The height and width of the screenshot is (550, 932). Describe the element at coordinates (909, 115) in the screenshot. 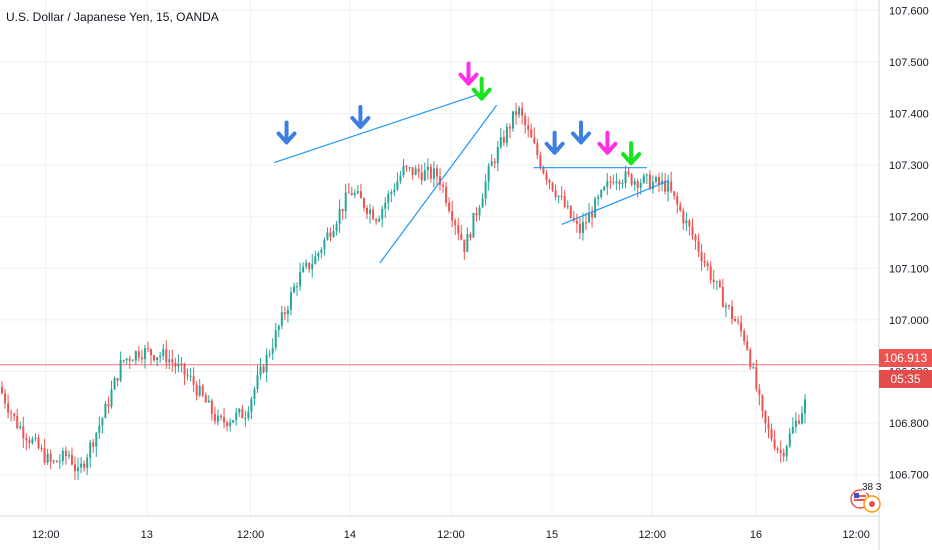

I see `y-tick-label: 107.400` at that location.